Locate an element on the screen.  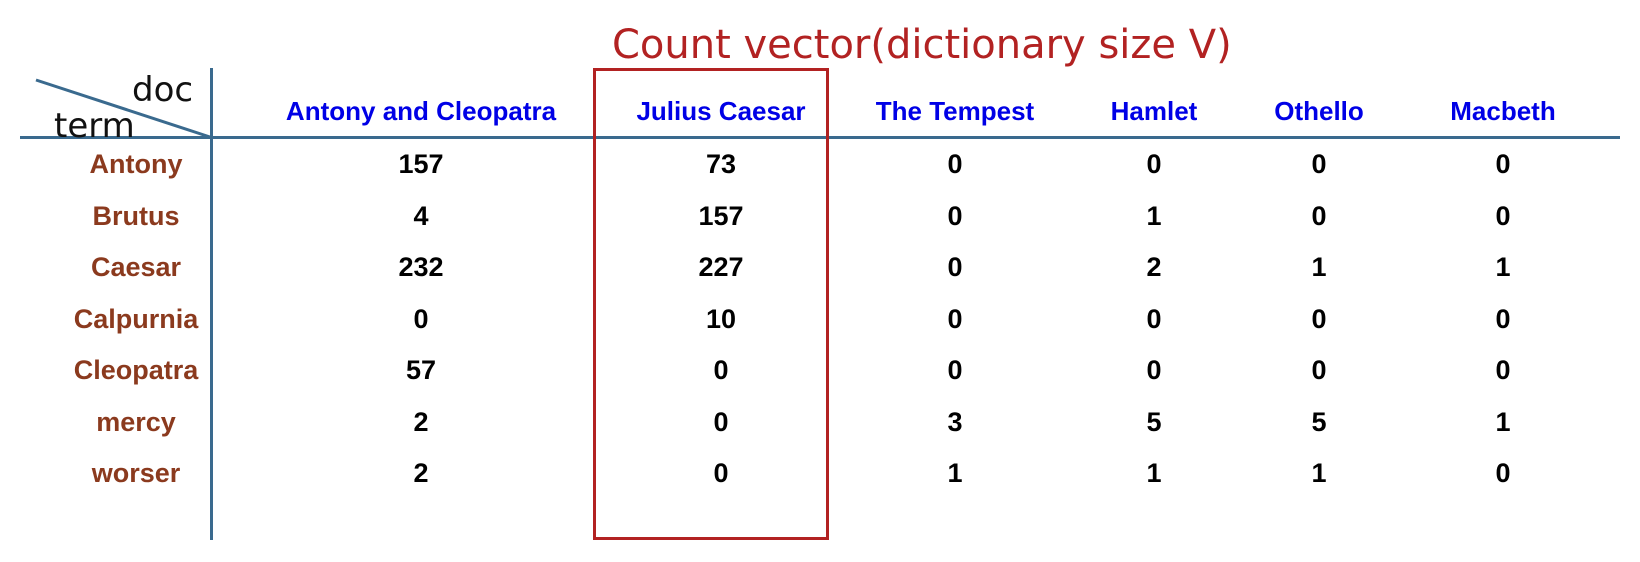
column-header-doc: Antony and Cleopatra is located at coordinates (421, 111).